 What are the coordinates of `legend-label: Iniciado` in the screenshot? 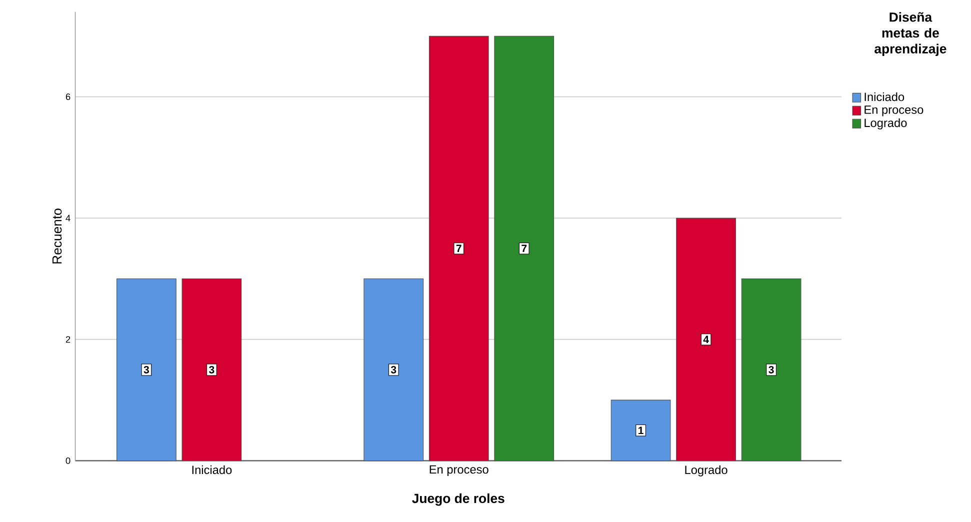 It's located at (884, 97).